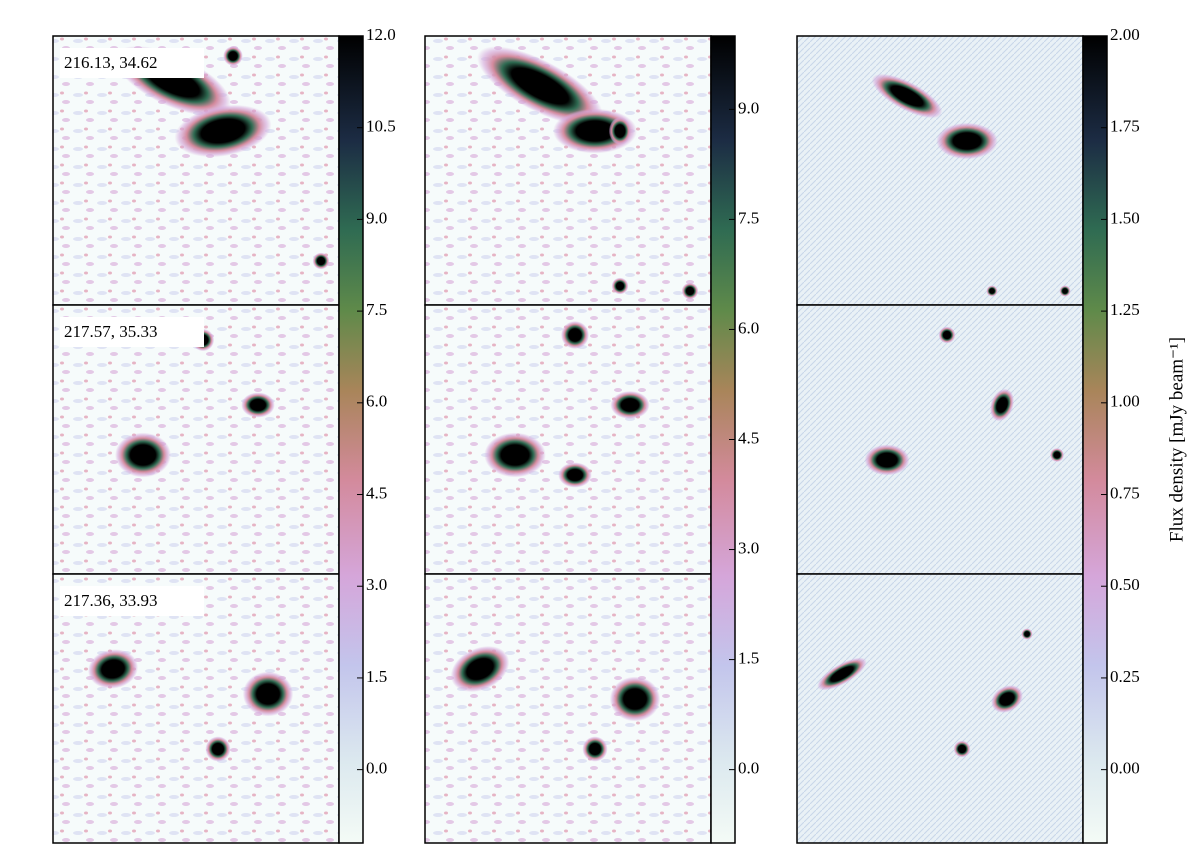 This screenshot has width=1196, height=865. Describe the element at coordinates (1125, 126) in the screenshot. I see `colorbar-tick-label: 1.75` at that location.